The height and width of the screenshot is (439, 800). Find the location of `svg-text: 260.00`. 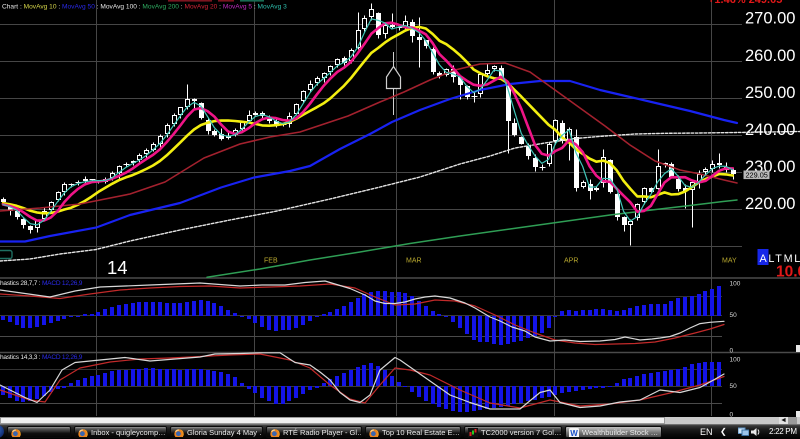

svg-text: 260.00 is located at coordinates (770, 56).